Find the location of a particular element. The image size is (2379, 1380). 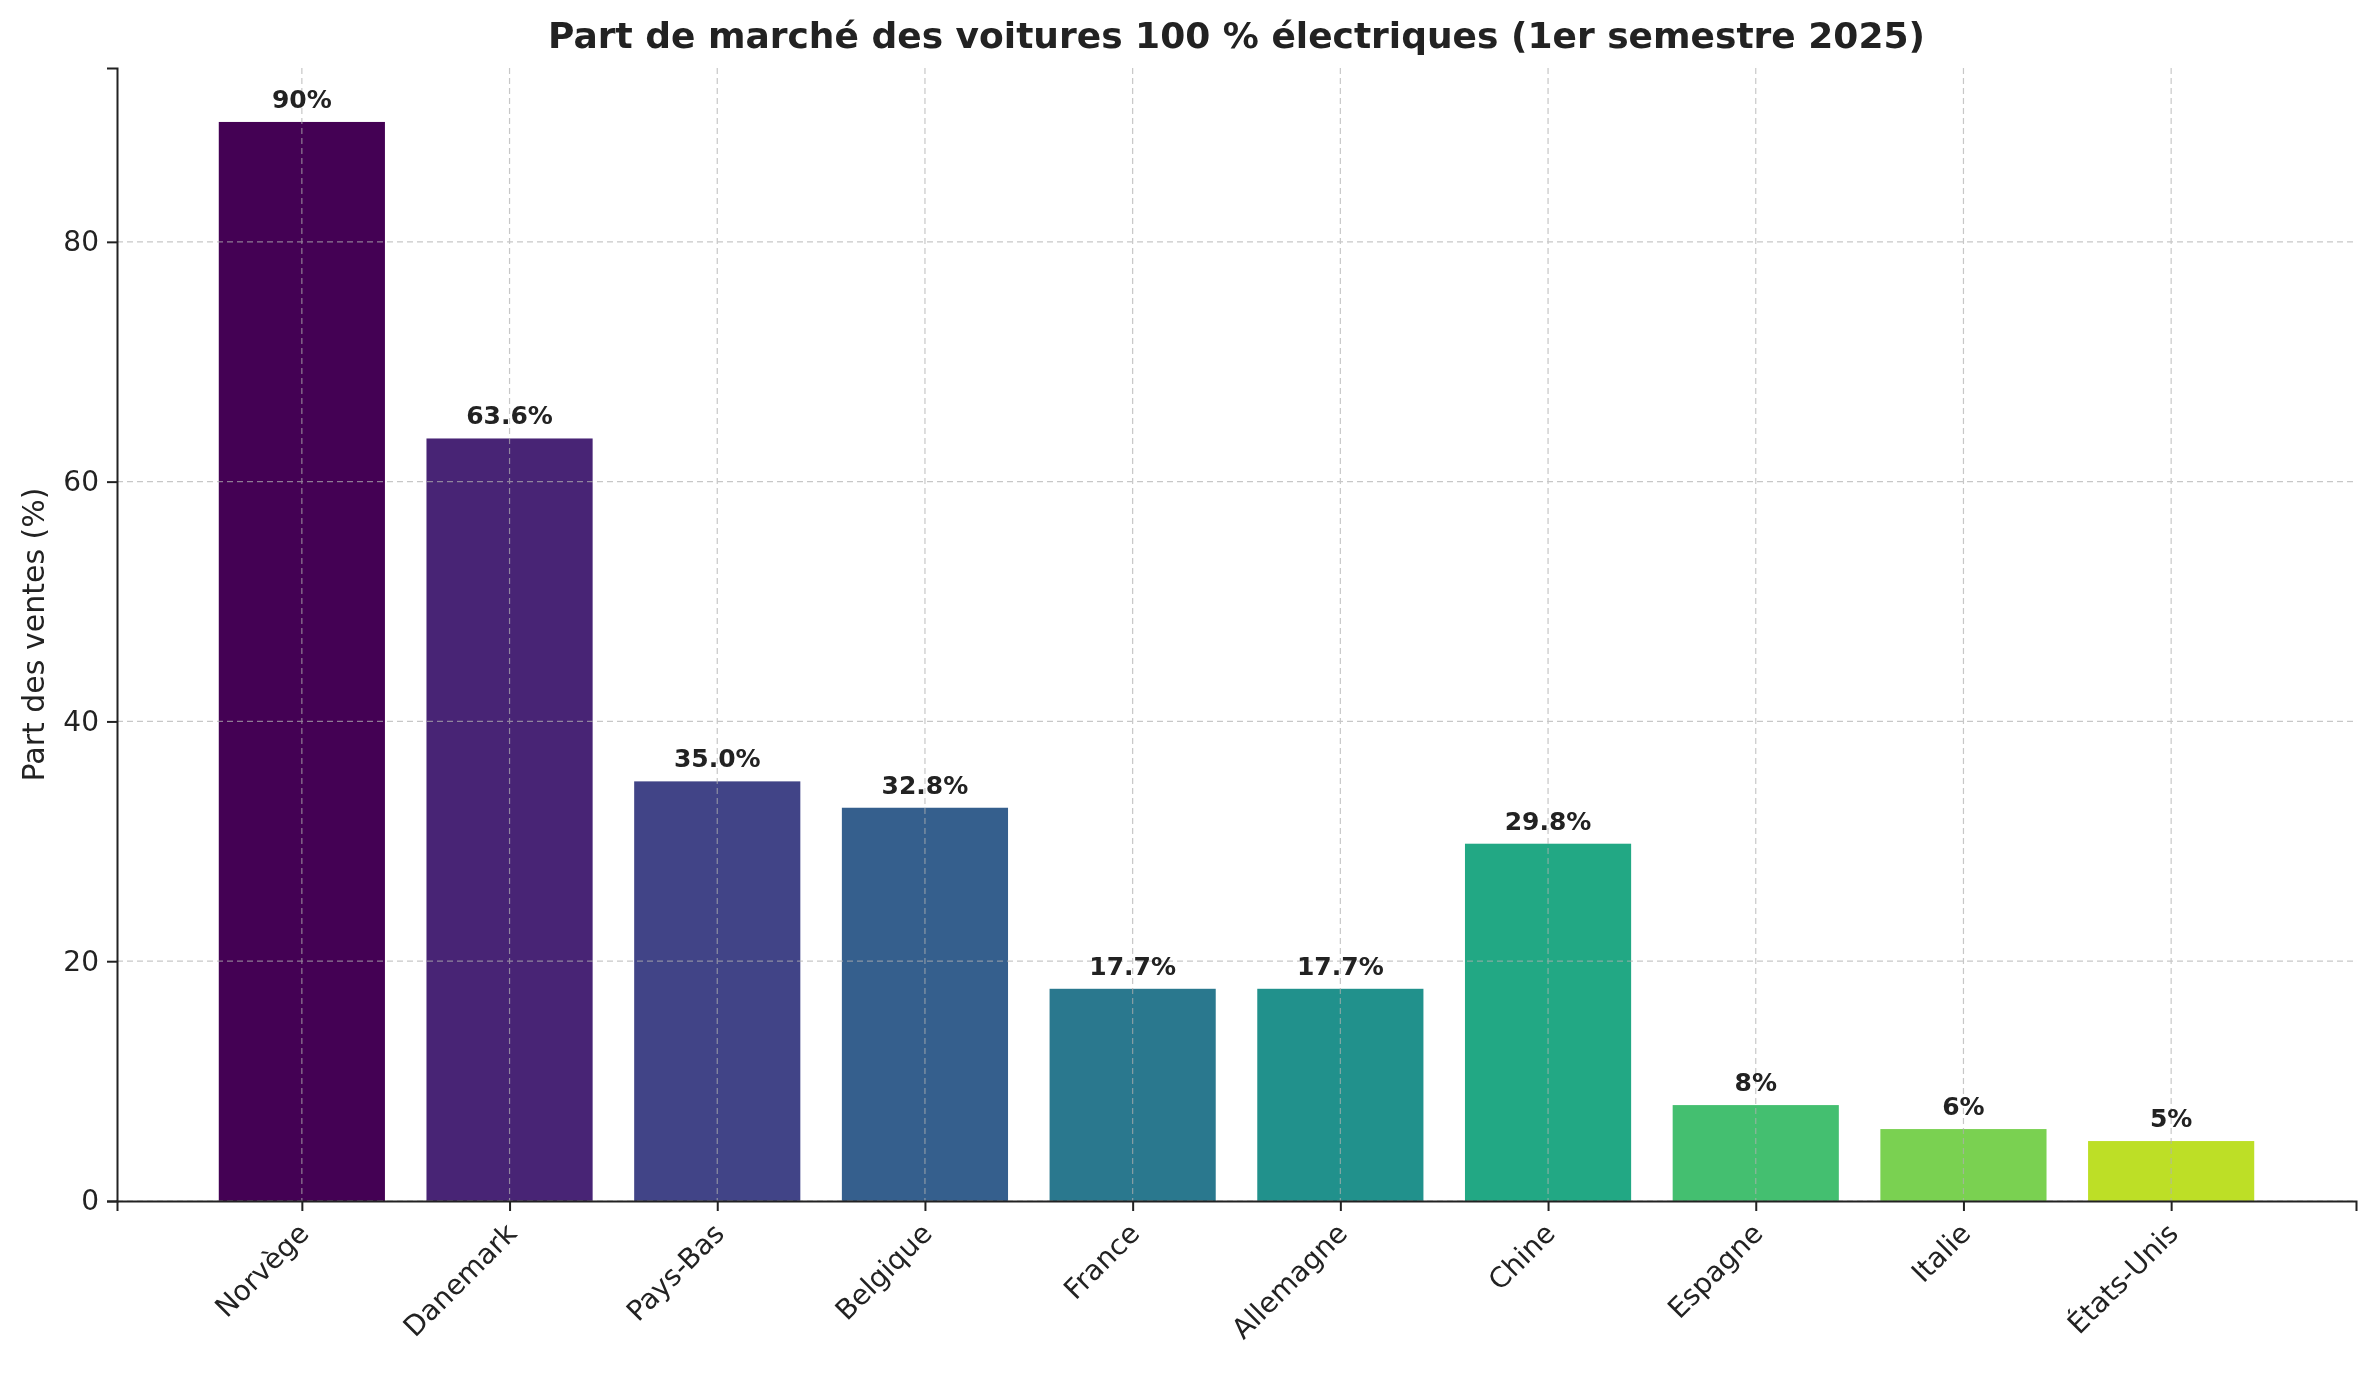

data-label: 8% is located at coordinates (1755, 1083).